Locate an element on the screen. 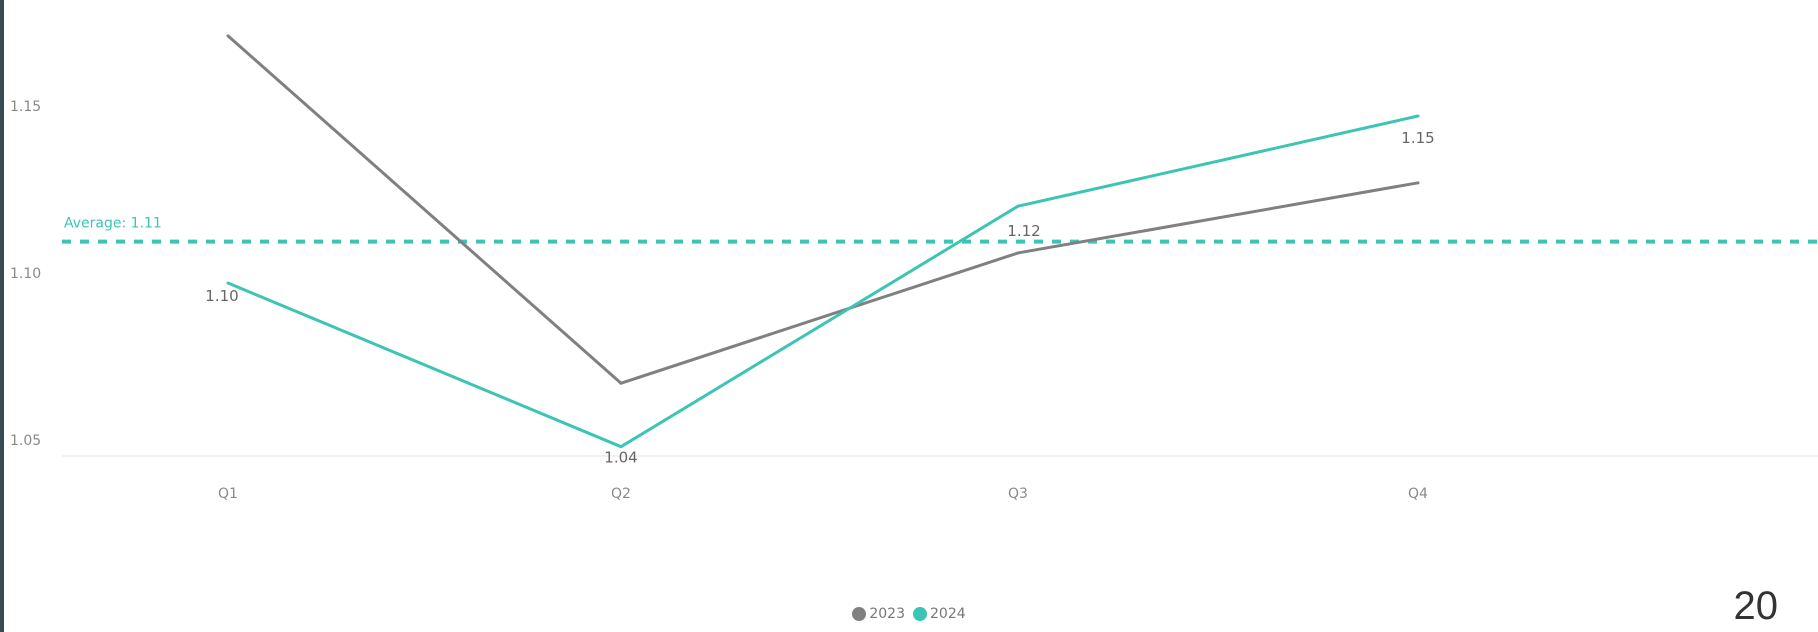 This screenshot has height=632, width=1818. x-axis-ticks: Q1 Q2 Q3 Q4 is located at coordinates (823, 494).